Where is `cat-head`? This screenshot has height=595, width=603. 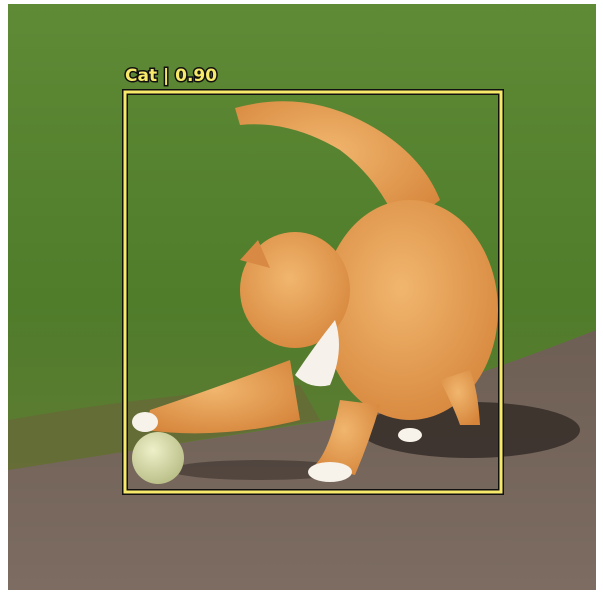 cat-head is located at coordinates (295, 290).